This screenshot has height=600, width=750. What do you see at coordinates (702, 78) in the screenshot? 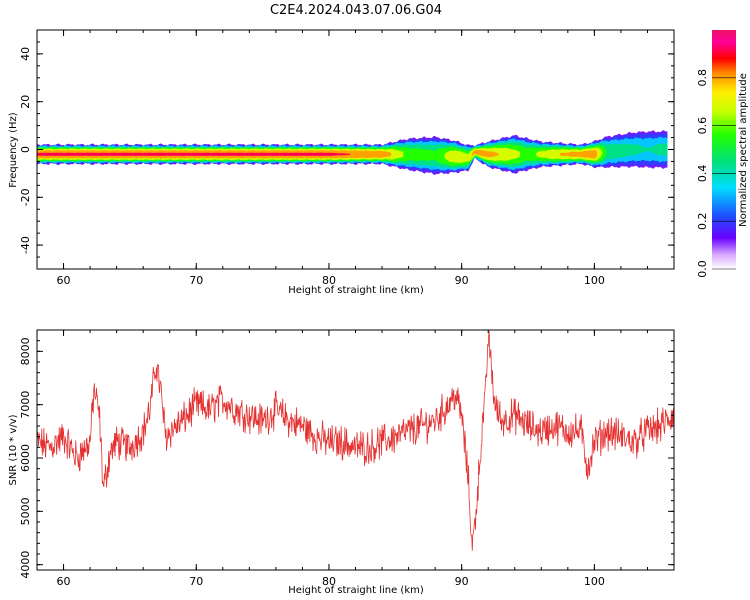
I see `colorbar-tick-label: 0.8` at bounding box center [702, 78].